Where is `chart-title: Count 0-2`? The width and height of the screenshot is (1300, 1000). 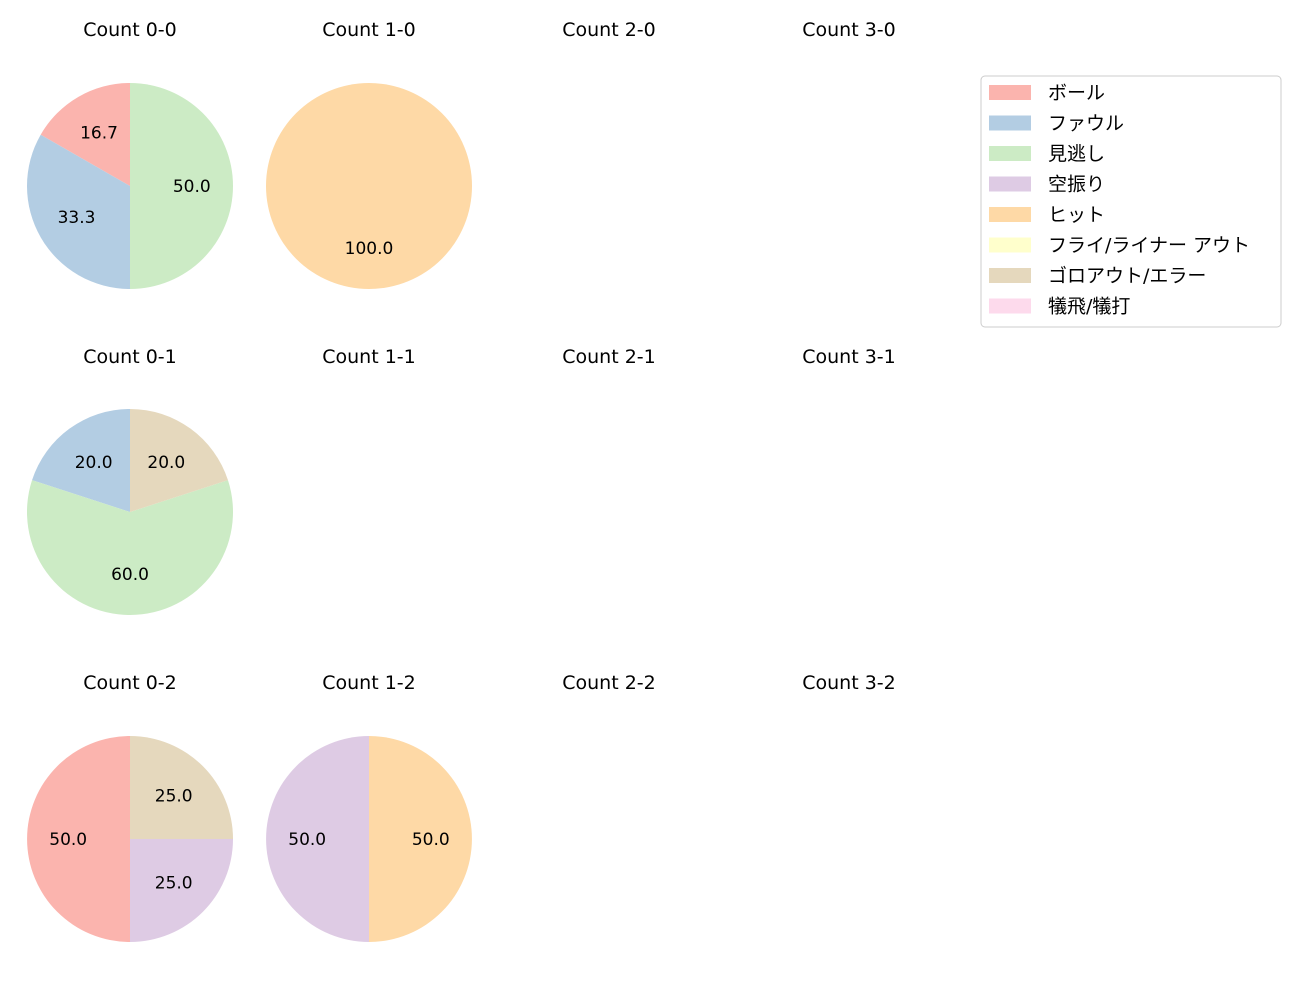 chart-title: Count 0-2 is located at coordinates (130, 683).